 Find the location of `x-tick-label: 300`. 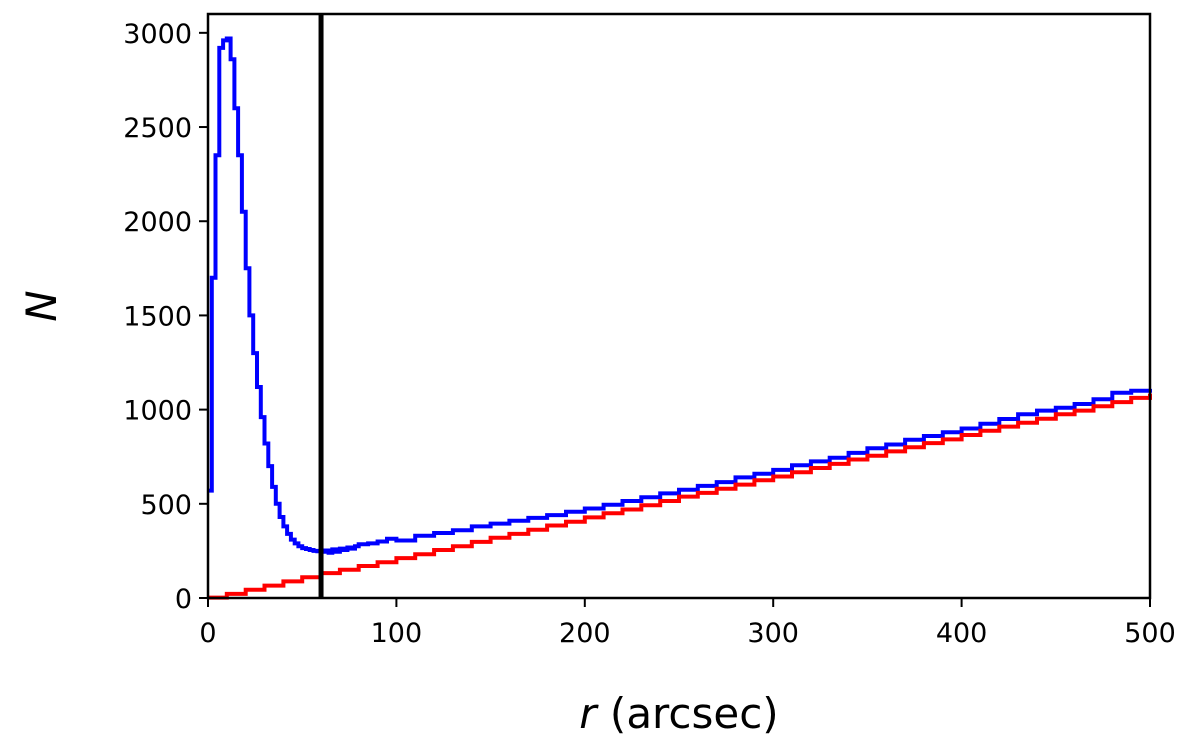

x-tick-label: 300 is located at coordinates (773, 633).